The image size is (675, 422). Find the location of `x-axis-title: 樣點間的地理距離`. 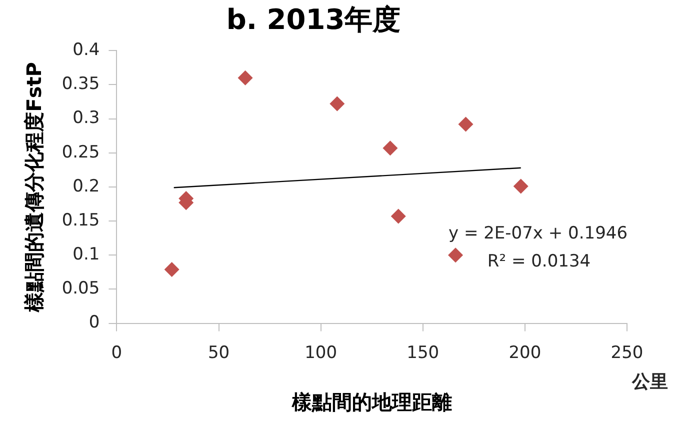

x-axis-title: 樣點間的地理距離 is located at coordinates (371, 402).